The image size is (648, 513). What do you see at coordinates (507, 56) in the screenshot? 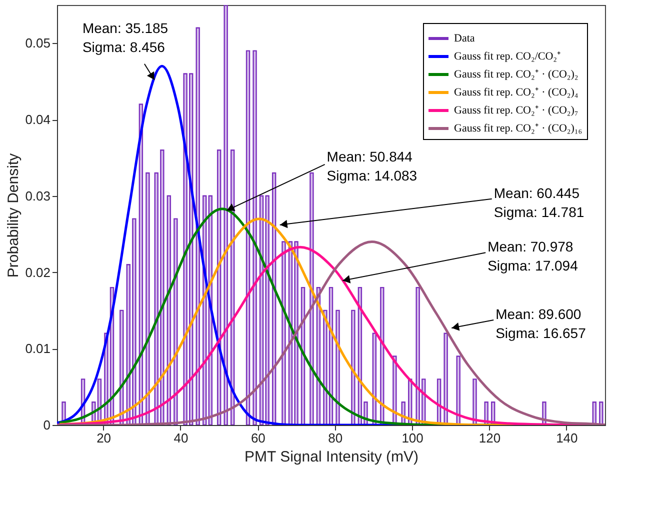
I see `legend-label: Gauss fit rep. CO₂/CO₂⁺` at bounding box center [507, 56].